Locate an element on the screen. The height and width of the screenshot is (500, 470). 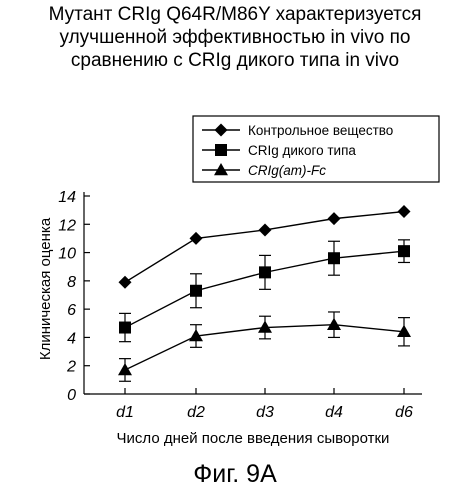
x-tick-label: d6 is located at coordinates (404, 412).